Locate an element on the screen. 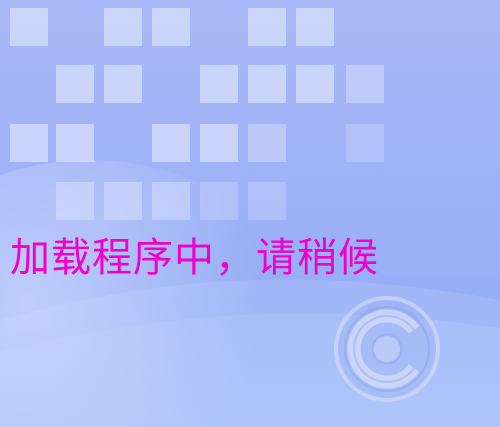  logo-mark-icon is located at coordinates (387, 349).